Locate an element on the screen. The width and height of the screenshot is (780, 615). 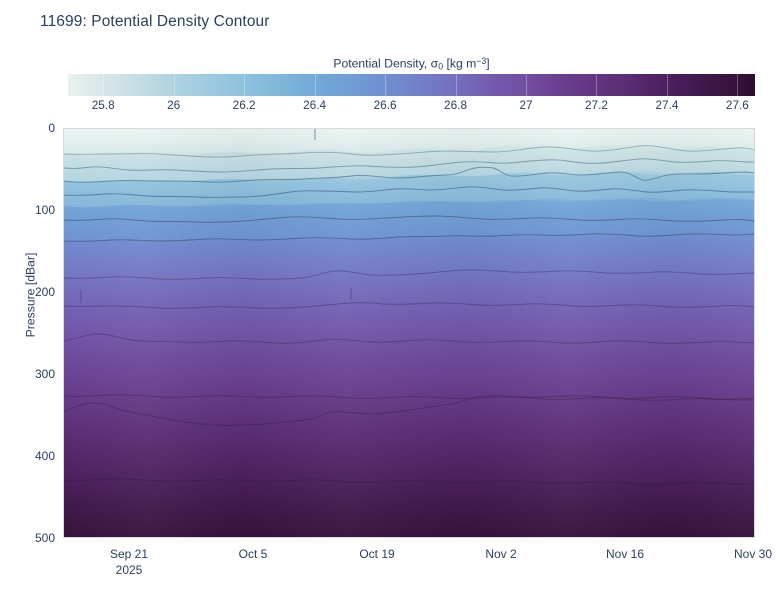
x-tick-label: Oct 19 is located at coordinates (377, 554).